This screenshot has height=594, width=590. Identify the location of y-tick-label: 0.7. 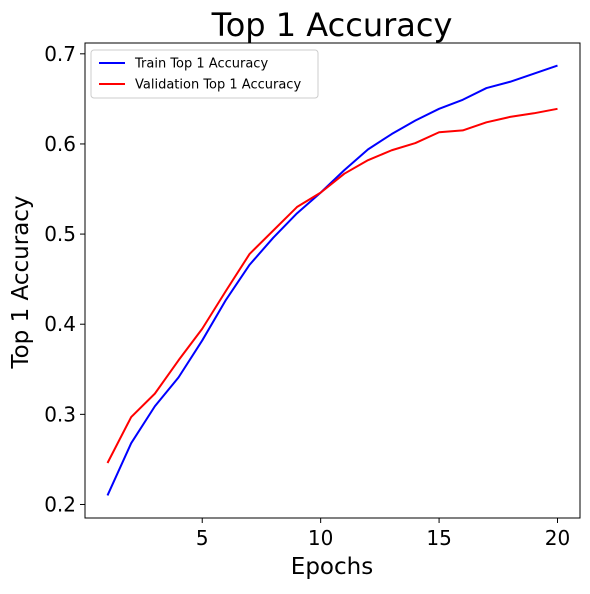
(60, 54).